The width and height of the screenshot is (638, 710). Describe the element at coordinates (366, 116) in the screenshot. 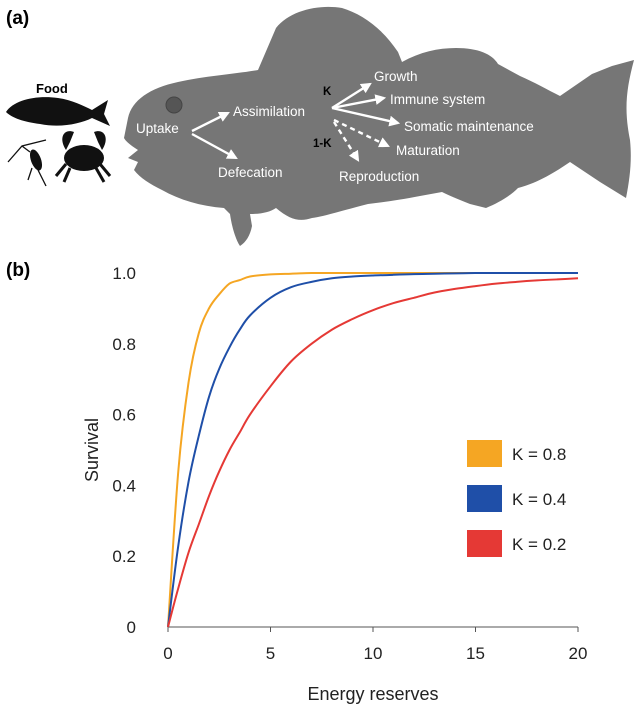

I see `arrow-k-somatic` at that location.